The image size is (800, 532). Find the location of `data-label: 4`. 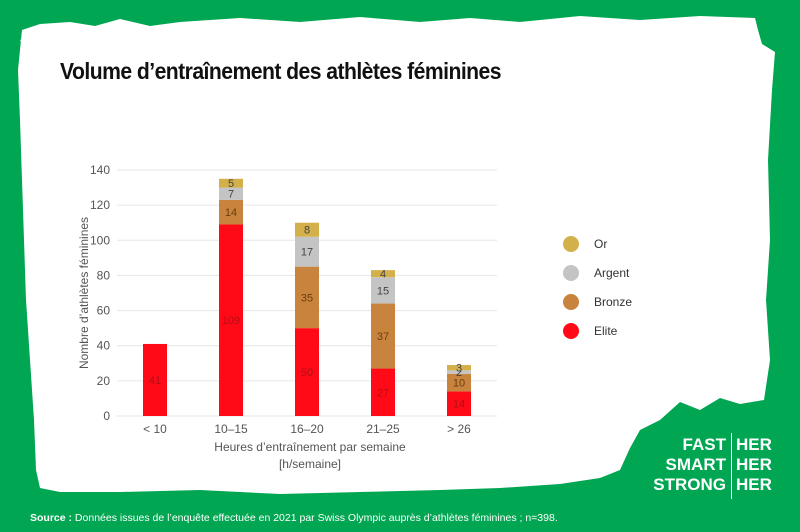

data-label: 4 is located at coordinates (383, 275).